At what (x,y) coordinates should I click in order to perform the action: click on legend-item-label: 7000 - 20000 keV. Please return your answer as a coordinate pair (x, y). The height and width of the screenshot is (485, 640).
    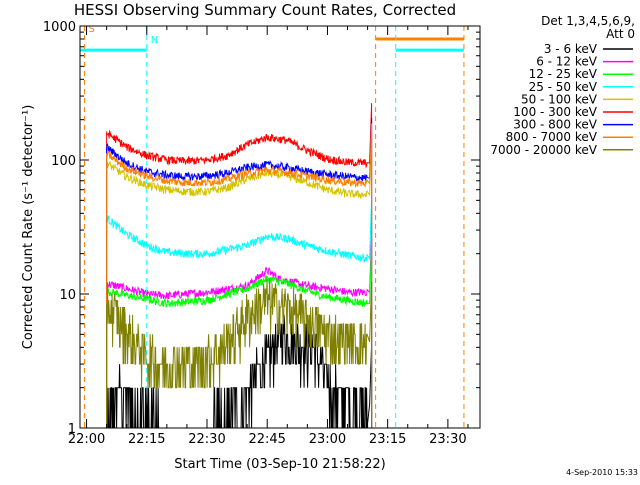
    Looking at the image, I should click on (543, 150).